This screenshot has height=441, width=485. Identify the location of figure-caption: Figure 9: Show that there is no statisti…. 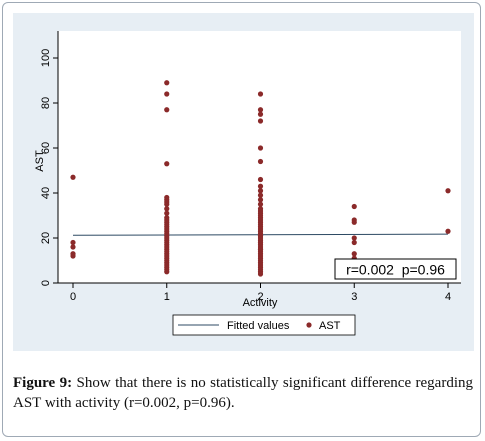
(243, 393).